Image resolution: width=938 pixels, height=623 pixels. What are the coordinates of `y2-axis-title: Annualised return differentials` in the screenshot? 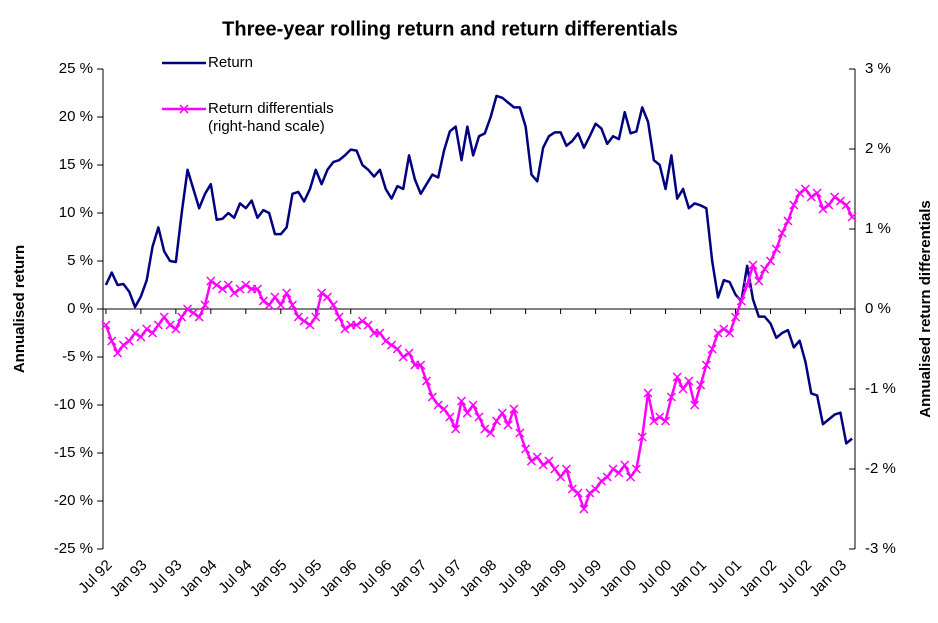 It's located at (925, 309).